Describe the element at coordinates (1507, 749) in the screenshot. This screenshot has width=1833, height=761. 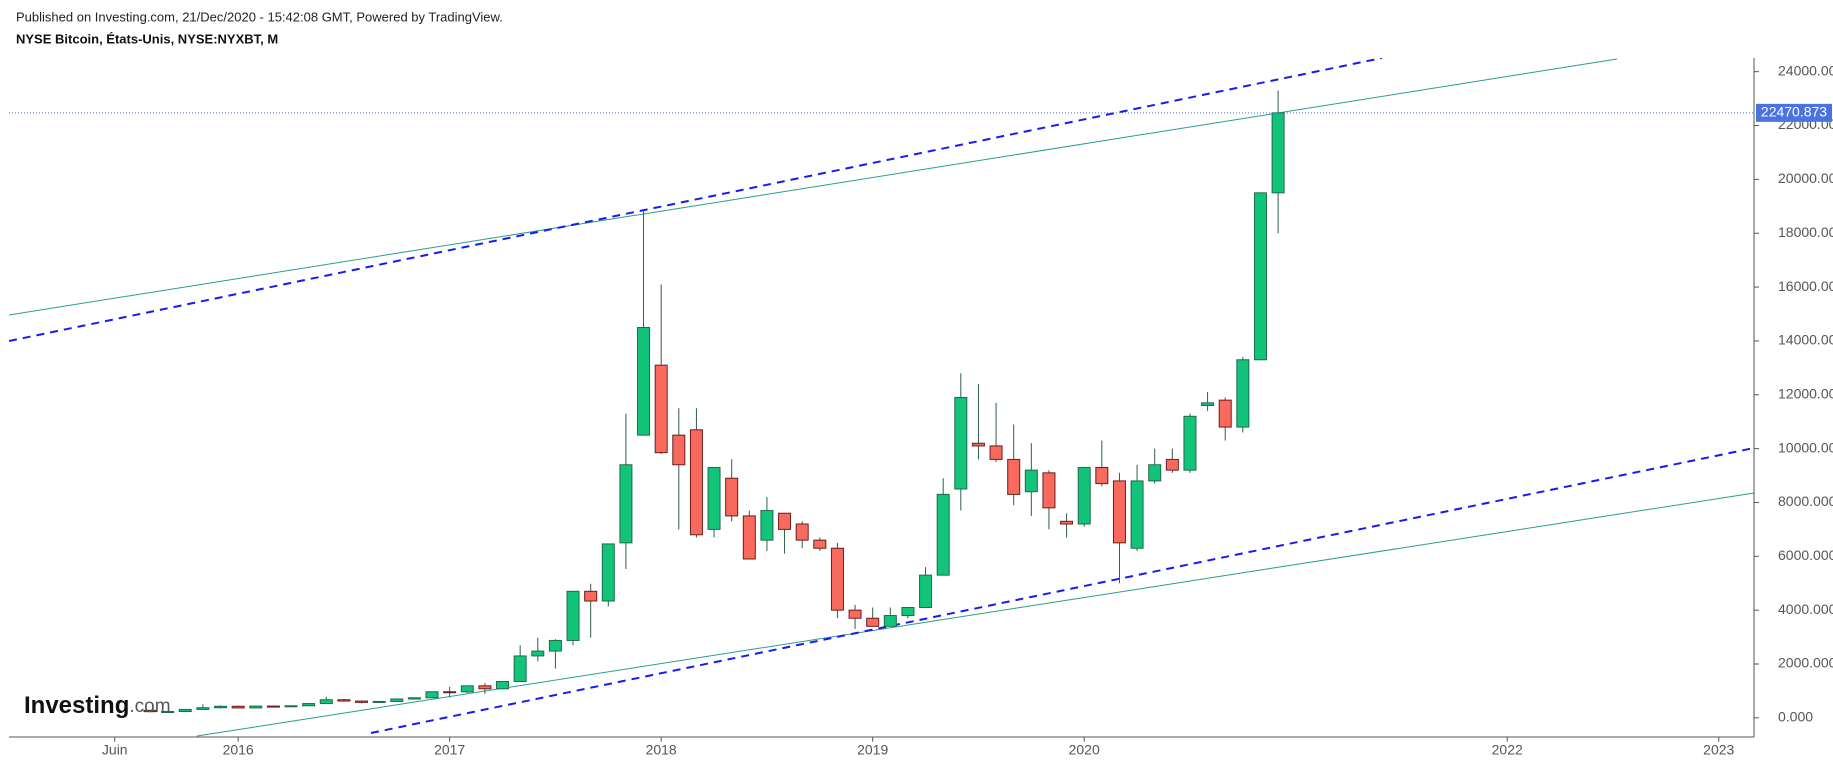
I see `x-tick-label: 2022` at that location.